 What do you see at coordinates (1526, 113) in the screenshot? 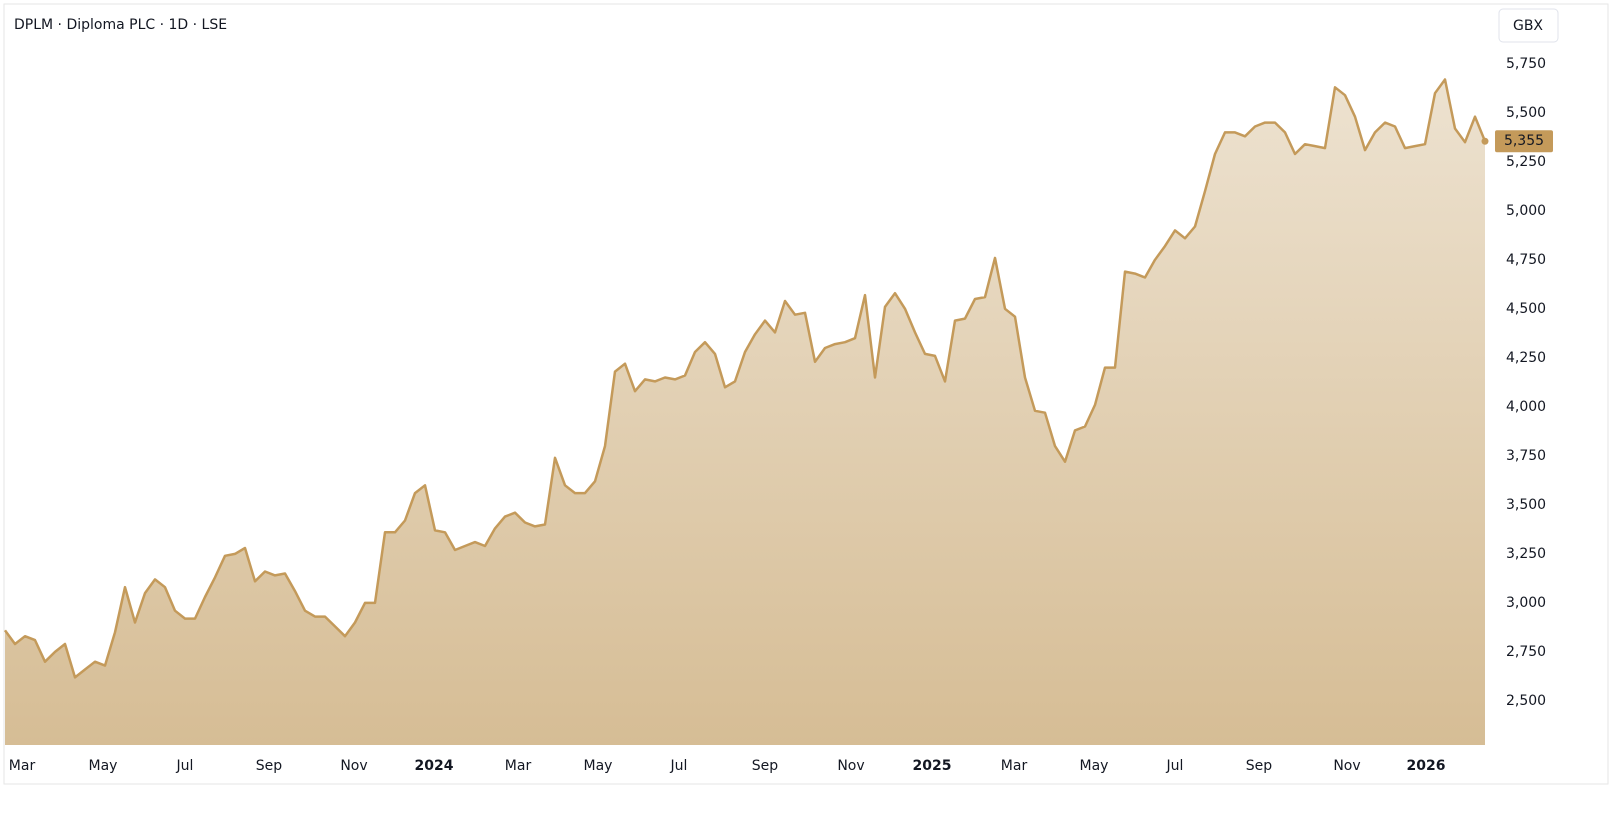
I see `y-tick-label: 5,500` at bounding box center [1526, 113].